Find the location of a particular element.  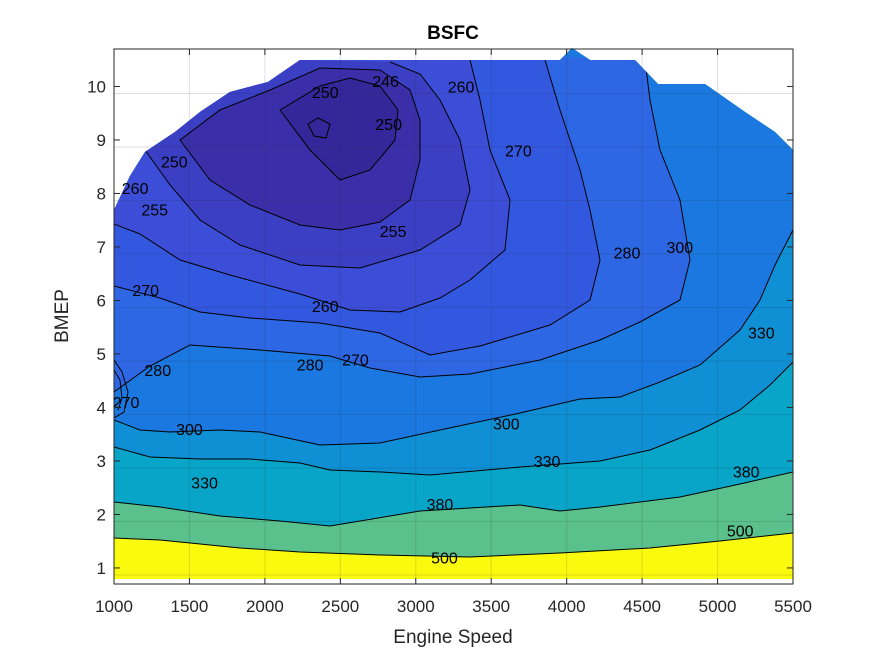

contour-label-246: 246 is located at coordinates (385, 82).